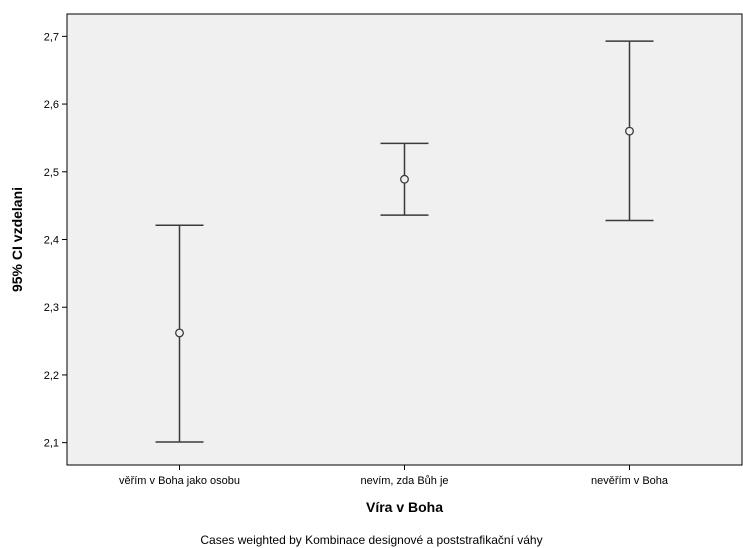 The height and width of the screenshot is (548, 743). I want to click on y-tick-label: 2,6, so click(51, 105).